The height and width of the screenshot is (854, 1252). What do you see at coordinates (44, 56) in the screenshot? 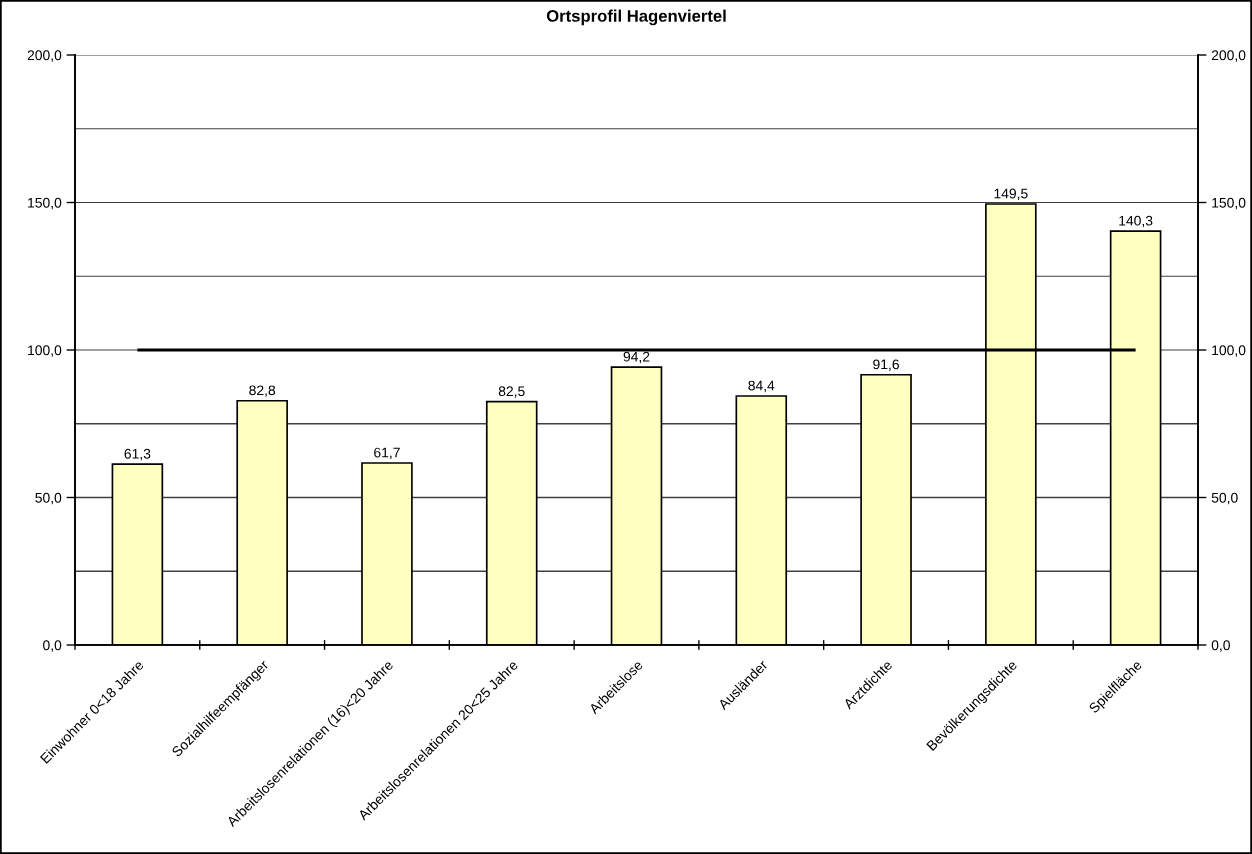
I see `y-tick-label: 200,0` at bounding box center [44, 56].